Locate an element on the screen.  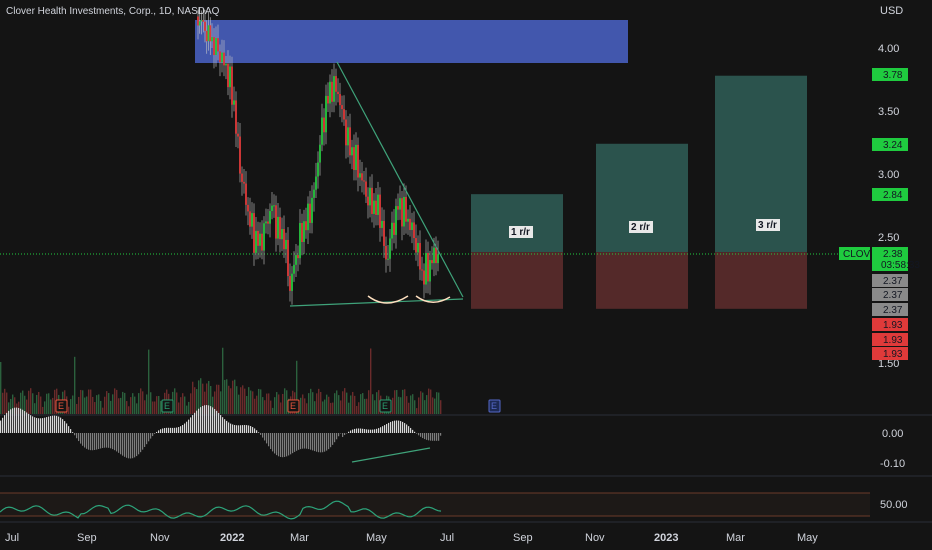
indicator-axes: 0.00 -0.10 50.00 is located at coordinates (894, 469).